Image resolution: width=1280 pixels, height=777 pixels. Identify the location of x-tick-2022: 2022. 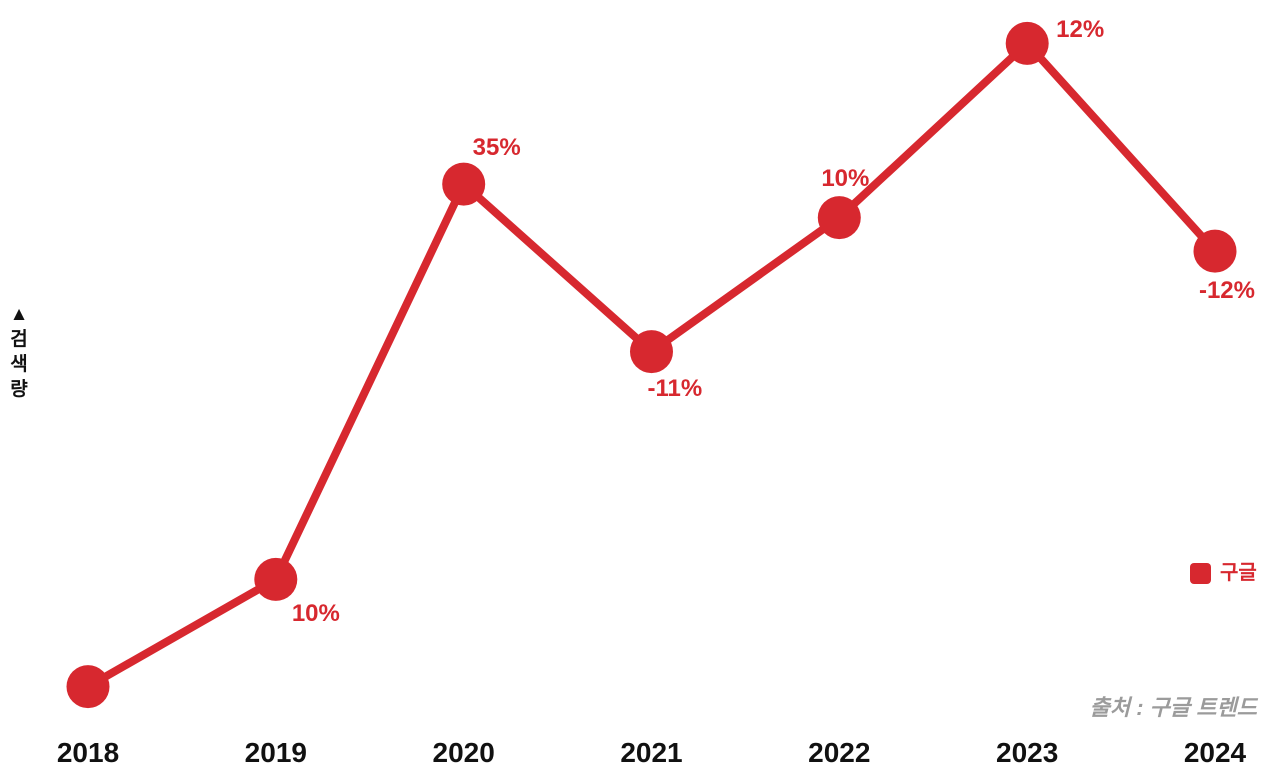
(839, 752).